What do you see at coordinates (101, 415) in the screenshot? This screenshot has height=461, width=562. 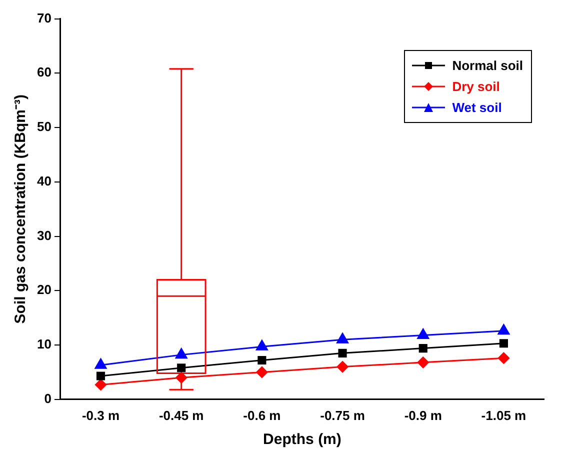 I see `x-tick-label: -0.3 m` at bounding box center [101, 415].